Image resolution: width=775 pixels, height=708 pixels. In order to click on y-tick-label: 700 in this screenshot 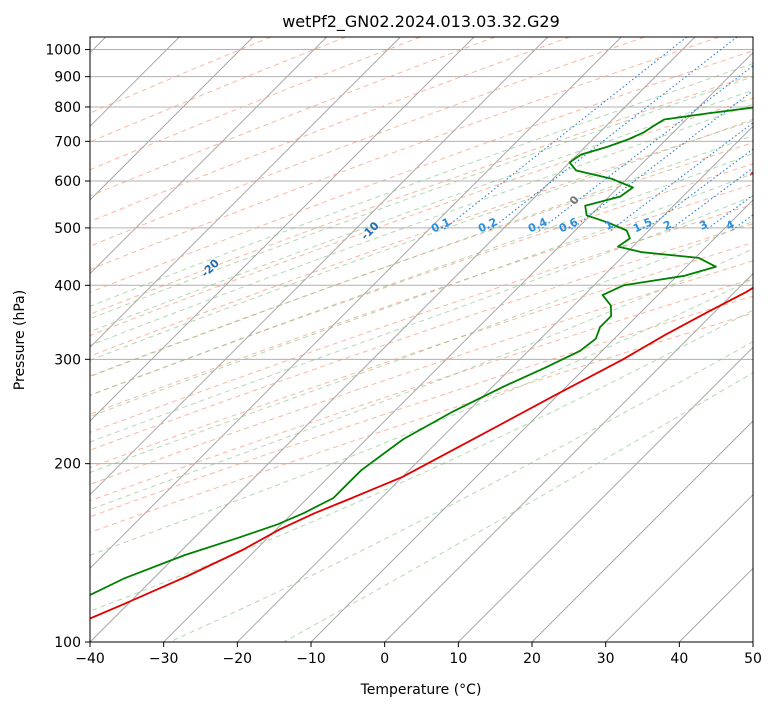, I will do `click(67, 142)`.